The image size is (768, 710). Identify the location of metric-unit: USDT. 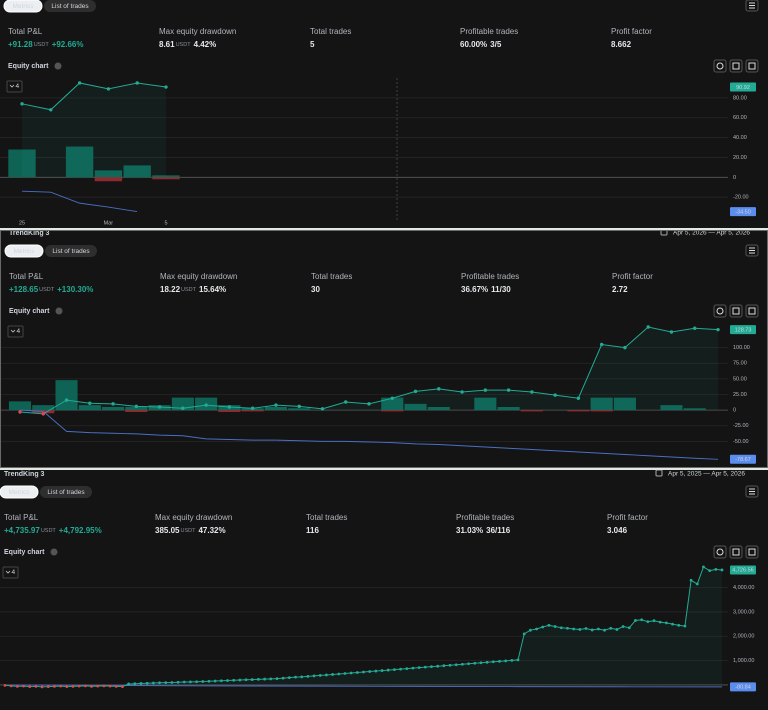
(188, 531).